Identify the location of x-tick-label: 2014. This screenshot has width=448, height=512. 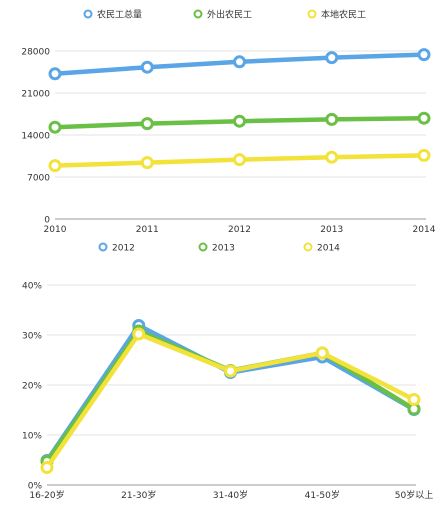
(424, 230).